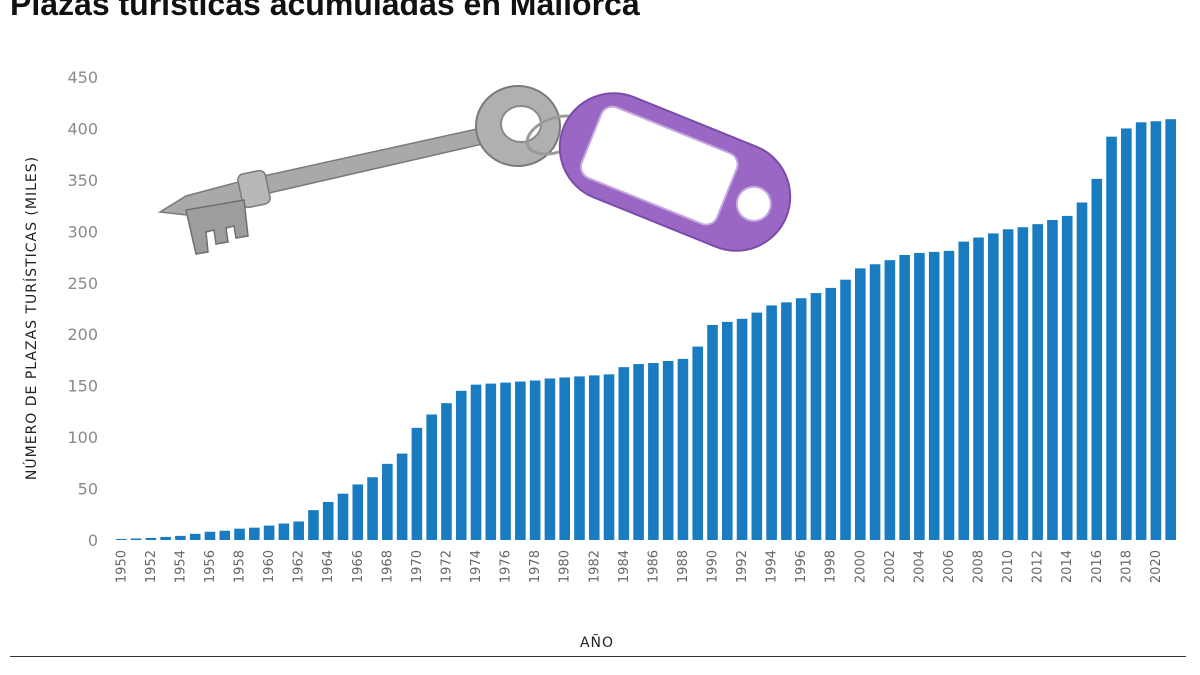  I want to click on y-tick-label: 400, so click(82, 128).